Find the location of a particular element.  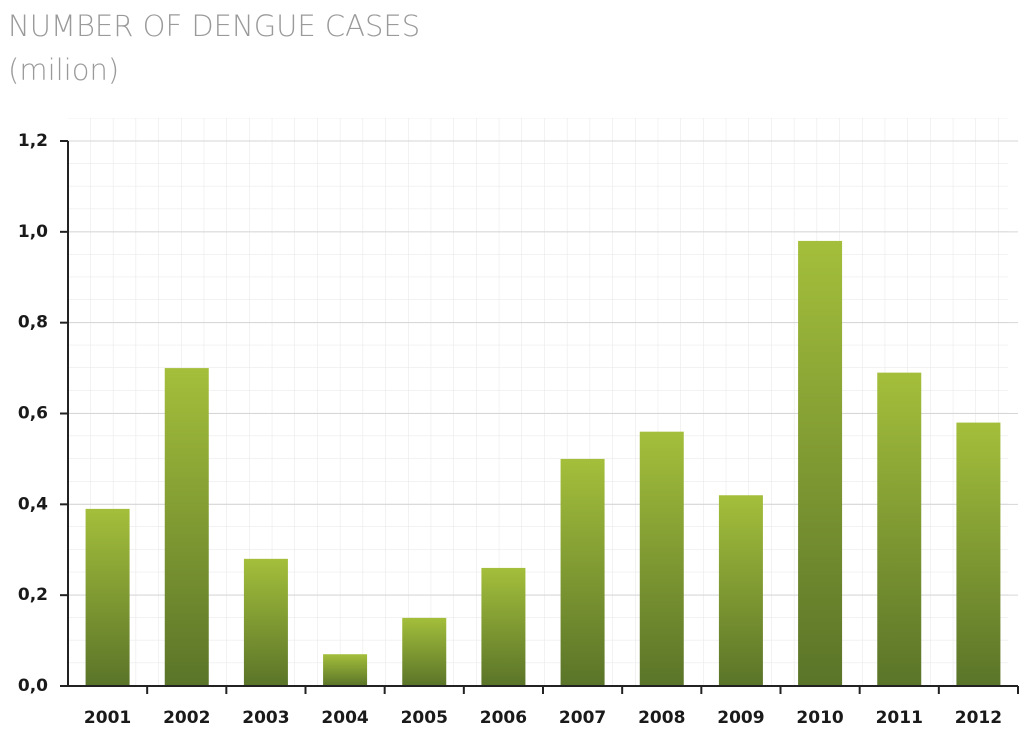

y-tick-label: 0,8 is located at coordinates (33, 323).